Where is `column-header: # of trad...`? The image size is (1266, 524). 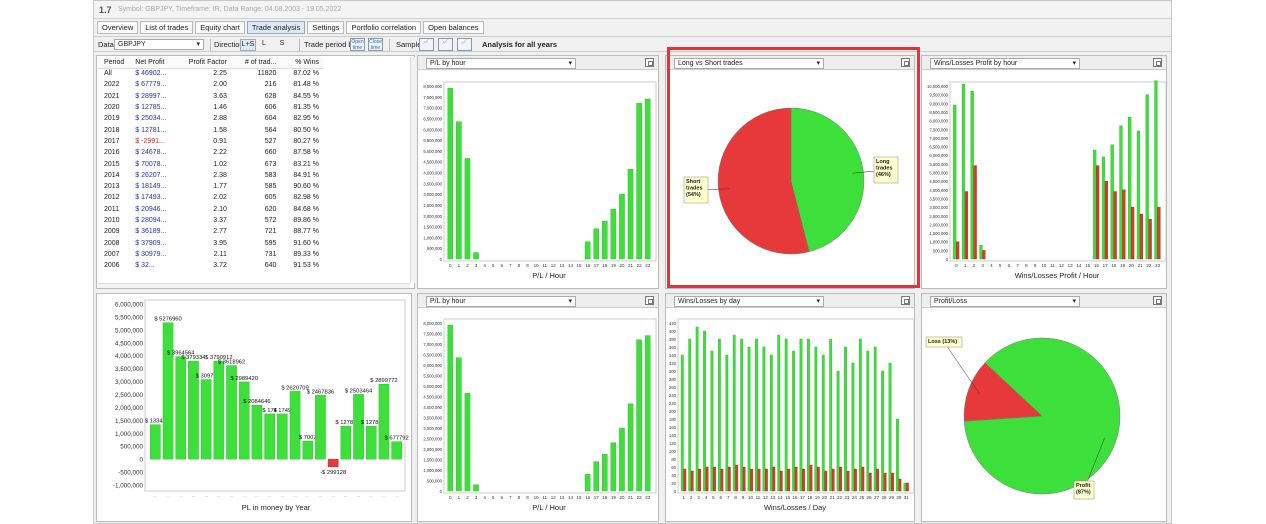
column-header: # of trad... is located at coordinates (255, 63).